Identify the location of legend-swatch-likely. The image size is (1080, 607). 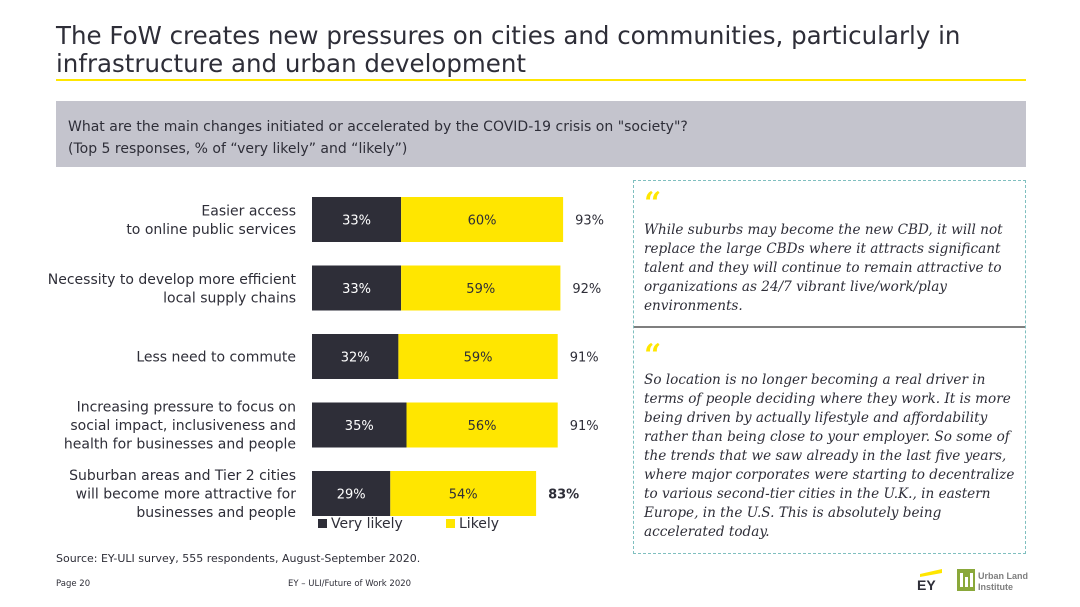
(450, 523).